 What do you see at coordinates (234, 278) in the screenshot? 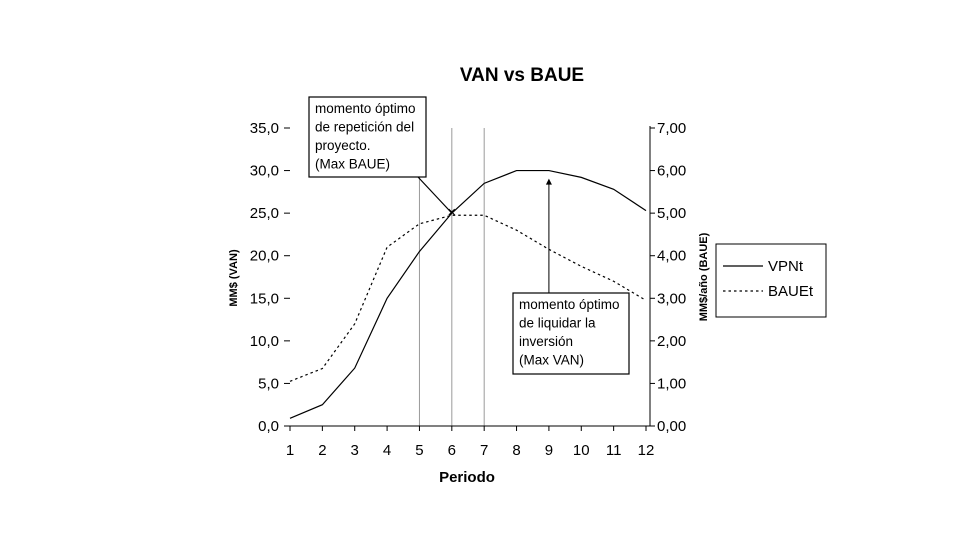
I see `y-axis-label-left: MM$ (VAN)` at bounding box center [234, 278].